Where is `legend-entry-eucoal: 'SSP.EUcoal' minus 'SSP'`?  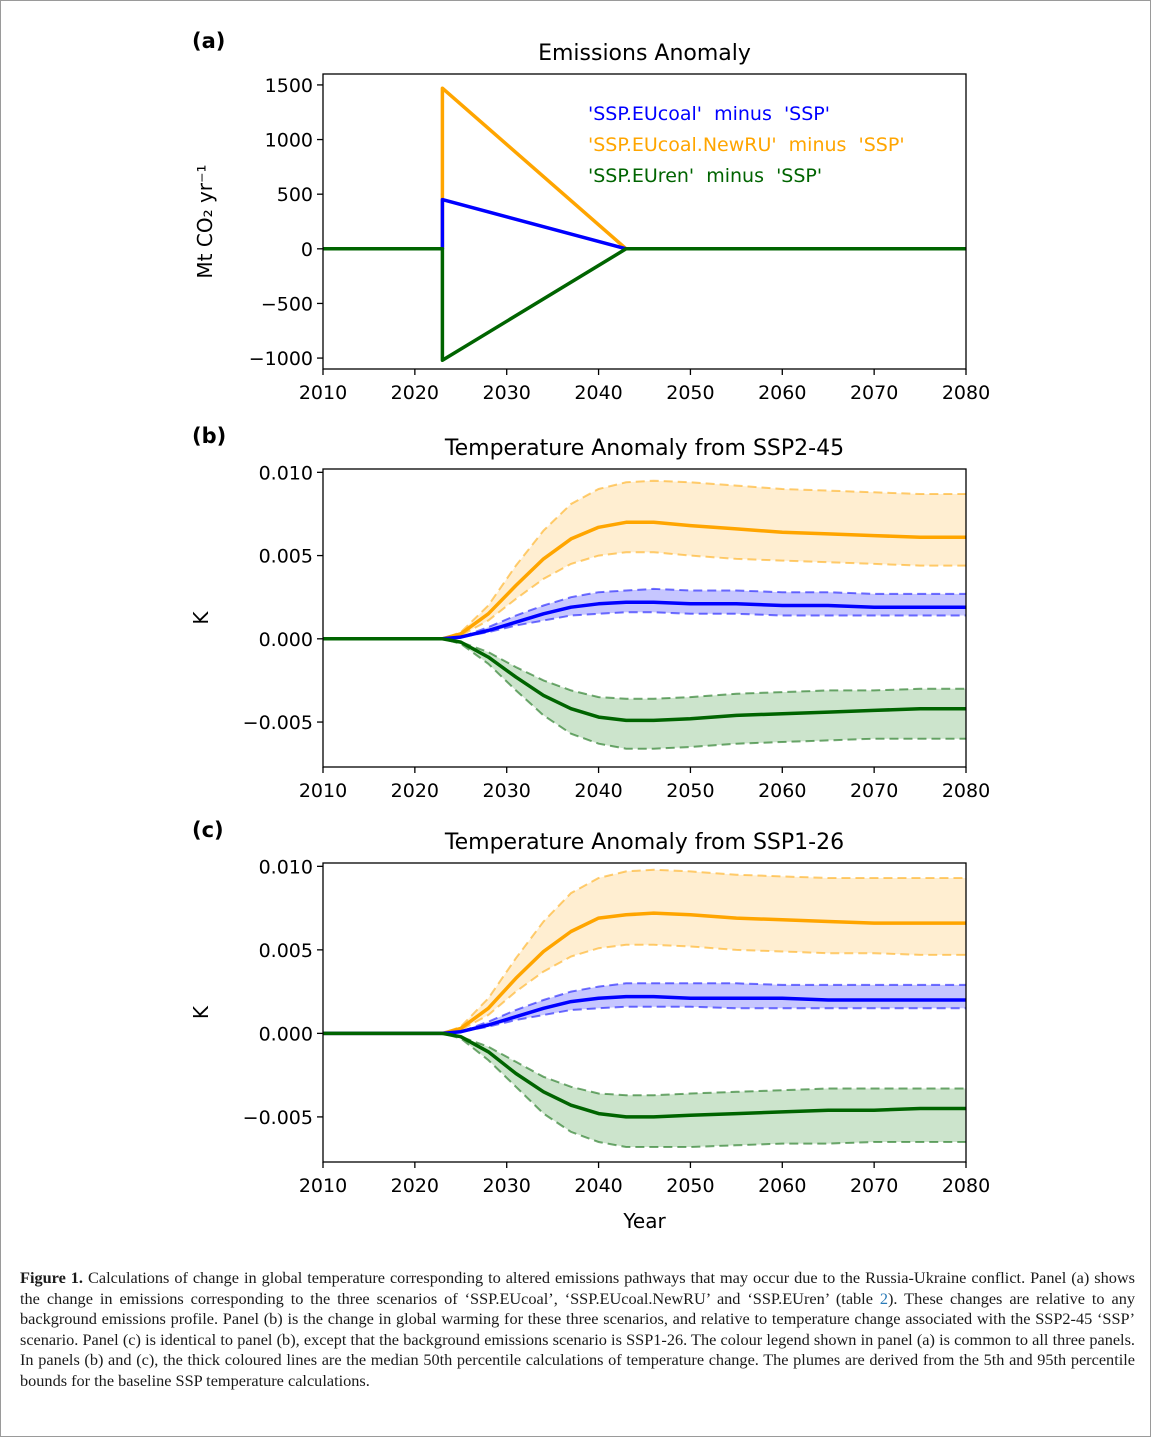
legend-entry-eucoal: 'SSP.EUcoal' minus 'SSP' is located at coordinates (709, 114).